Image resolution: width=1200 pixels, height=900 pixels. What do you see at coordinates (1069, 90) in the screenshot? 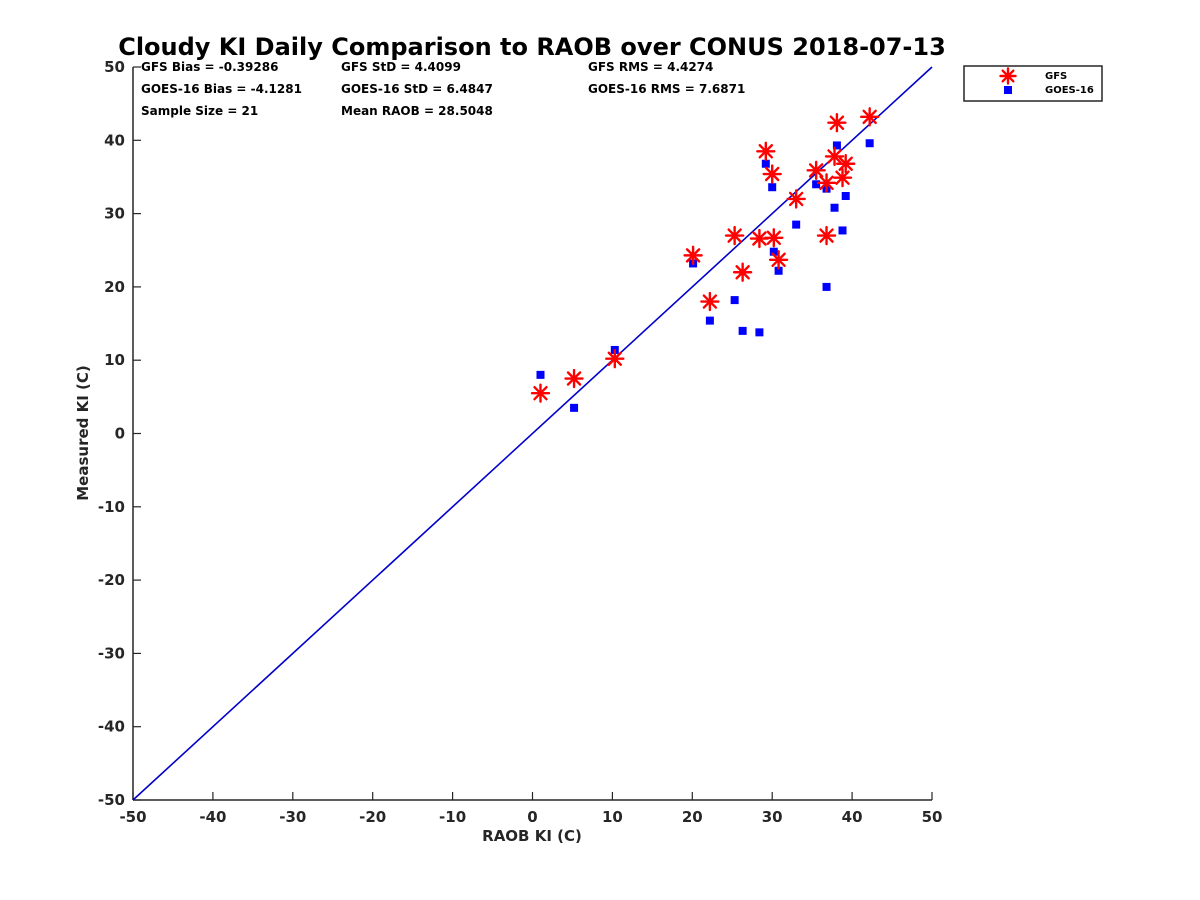
I see `legend-label-goes16: GOES-16` at bounding box center [1069, 90].